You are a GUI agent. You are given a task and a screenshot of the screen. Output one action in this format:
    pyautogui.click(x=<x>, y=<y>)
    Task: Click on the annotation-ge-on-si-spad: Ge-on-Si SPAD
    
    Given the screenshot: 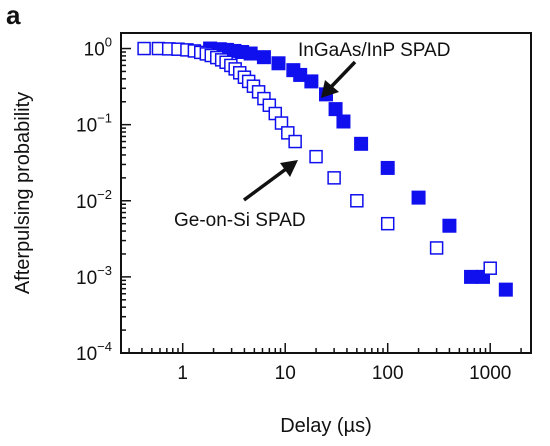 What is the action you would take?
    pyautogui.click(x=240, y=220)
    